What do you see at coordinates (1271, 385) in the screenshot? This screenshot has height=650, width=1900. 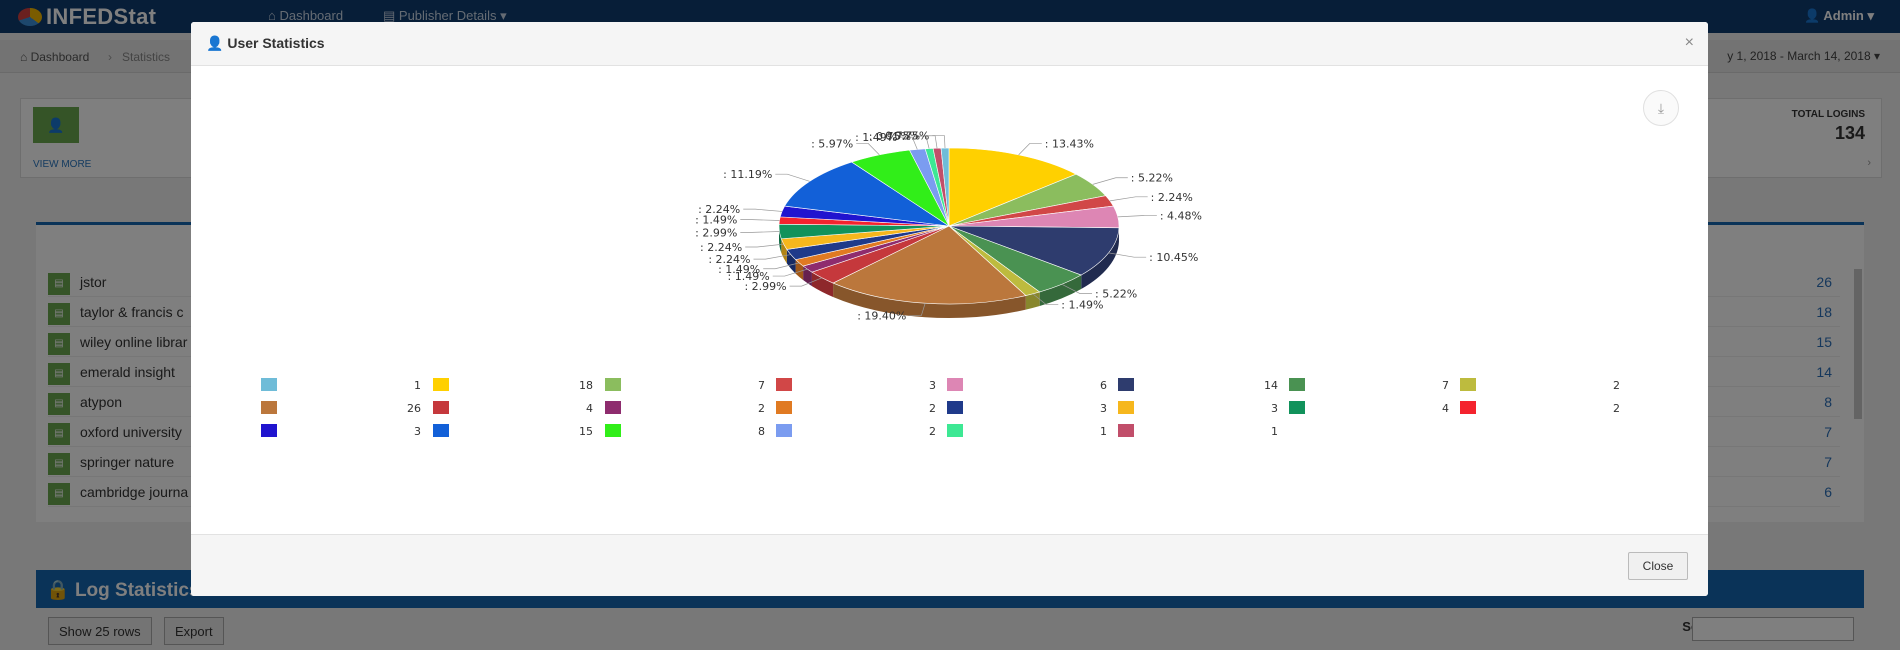 I see `legend-value: 14` at bounding box center [1271, 385].